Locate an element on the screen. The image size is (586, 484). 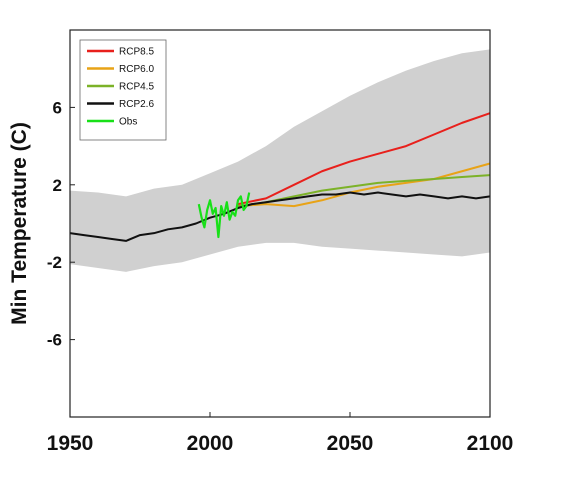
series-line-obs is located at coordinates (224, 215).